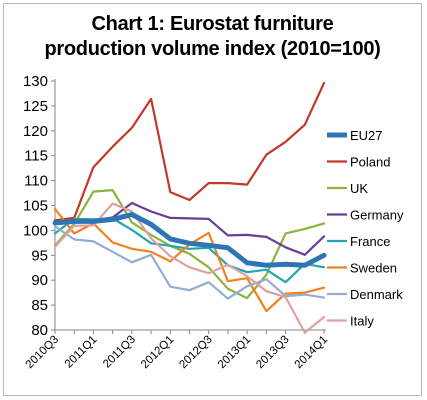  What do you see at coordinates (376, 294) in the screenshot?
I see `legend-label-denmark: Denmark` at bounding box center [376, 294].